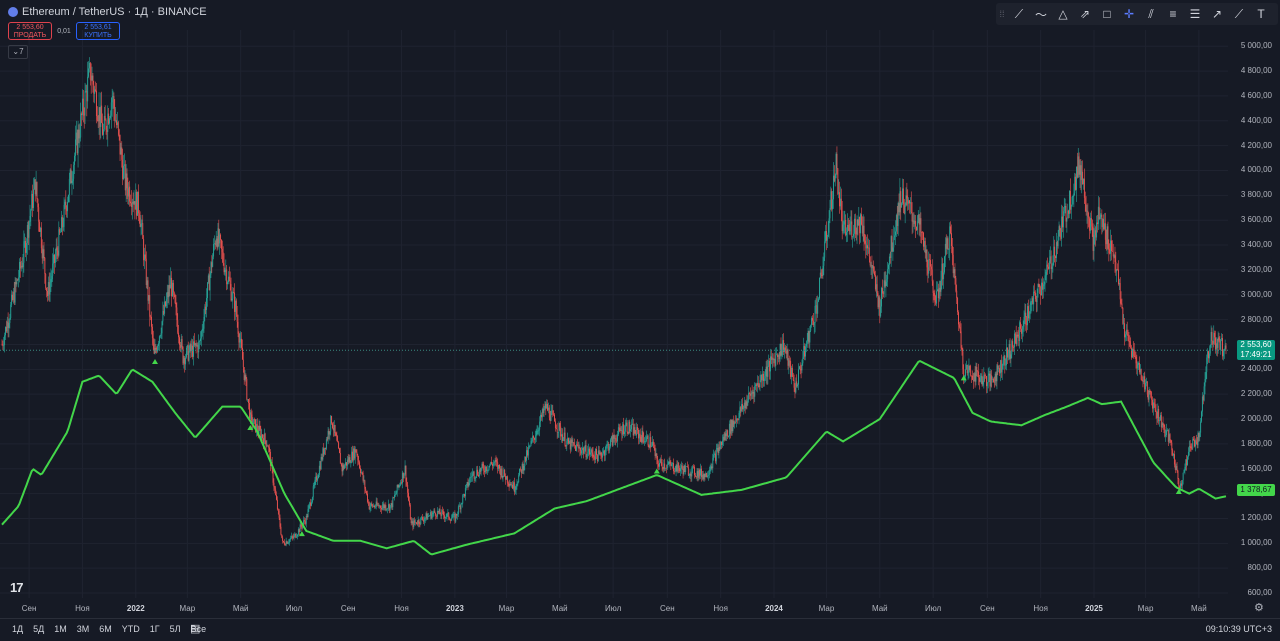 This screenshot has height=641, width=1280. I want to click on go-to-date-calendar-icon: ▤, so click(195, 629).